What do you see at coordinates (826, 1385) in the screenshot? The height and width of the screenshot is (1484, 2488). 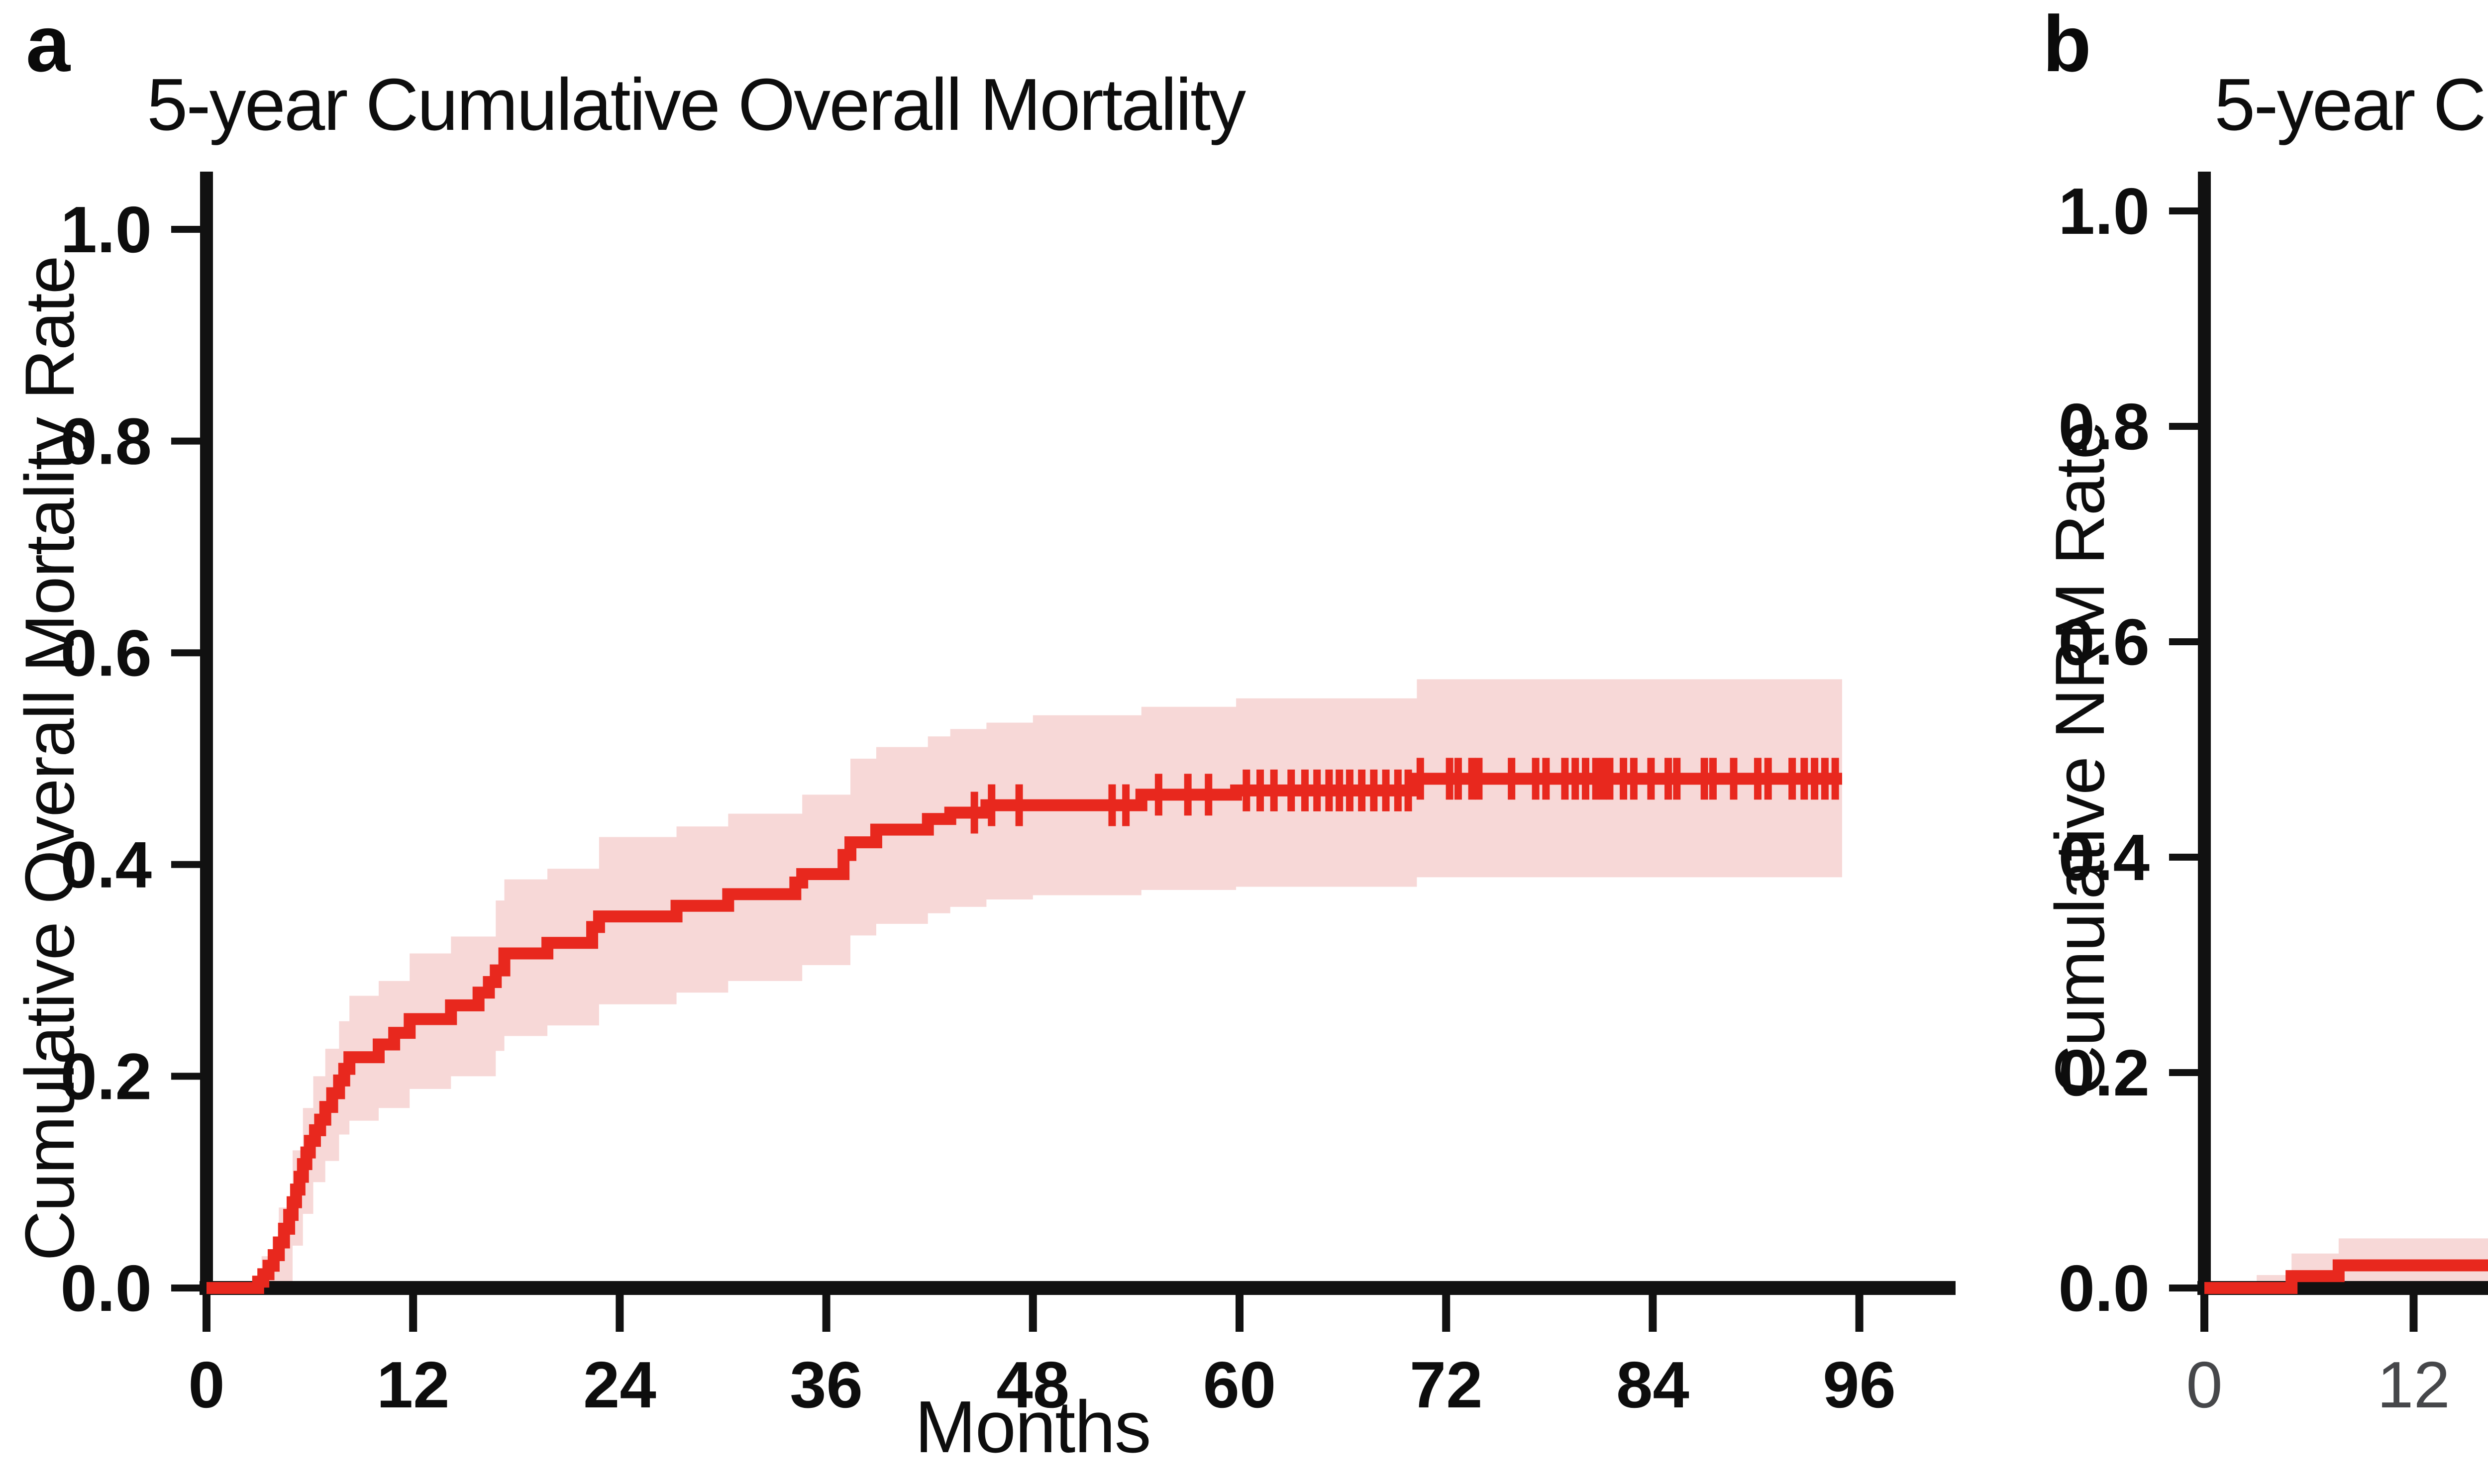 I see `x-axis-tick-label: 36` at bounding box center [826, 1385].